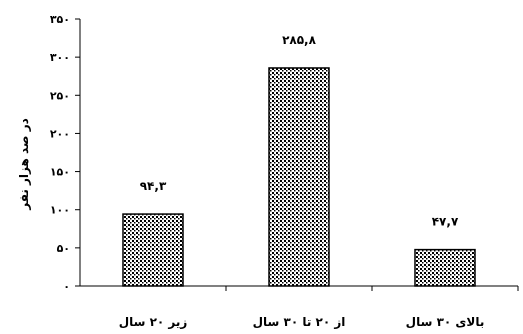 The image size is (523, 334). I want to click on y-tick-label: ۱۵۰, so click(60, 172).